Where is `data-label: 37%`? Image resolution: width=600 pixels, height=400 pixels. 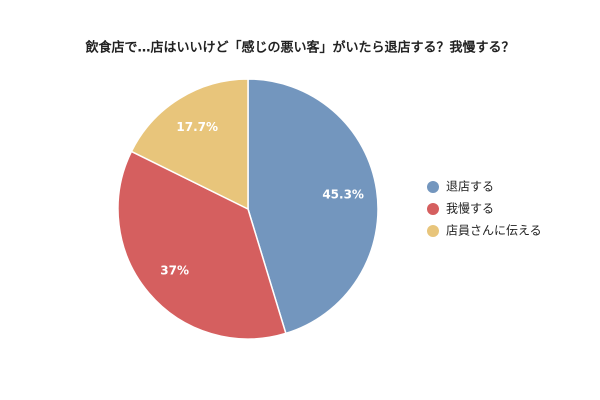 data-label: 37% is located at coordinates (174, 271).